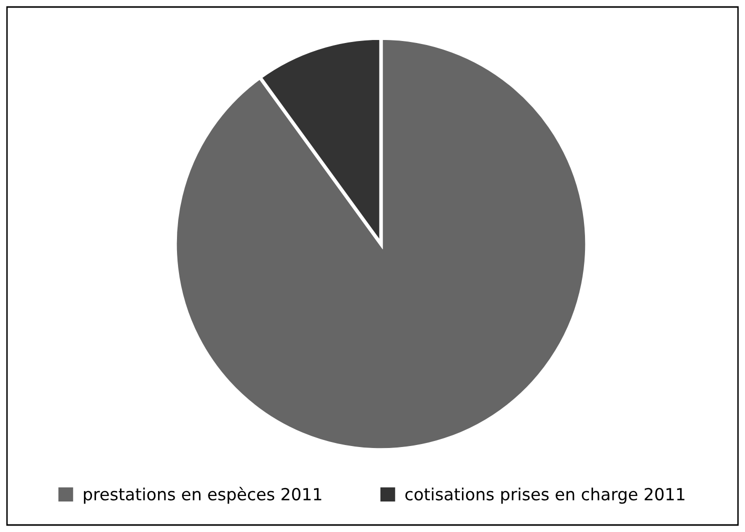  I want to click on legend-label: prestations en espèces 2011, so click(203, 495).